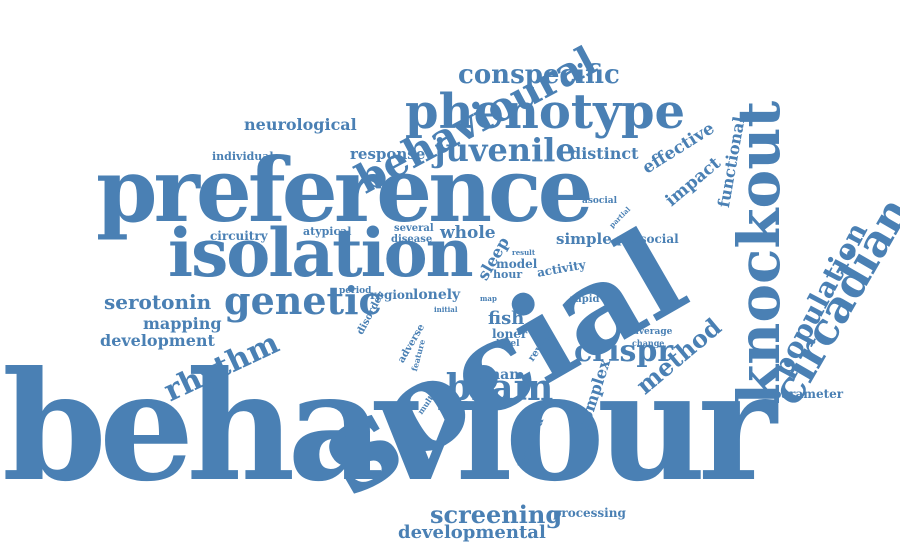 This screenshot has width=900, height=546. Describe the element at coordinates (158, 302) in the screenshot. I see `word-serotonin: serotonin` at that location.